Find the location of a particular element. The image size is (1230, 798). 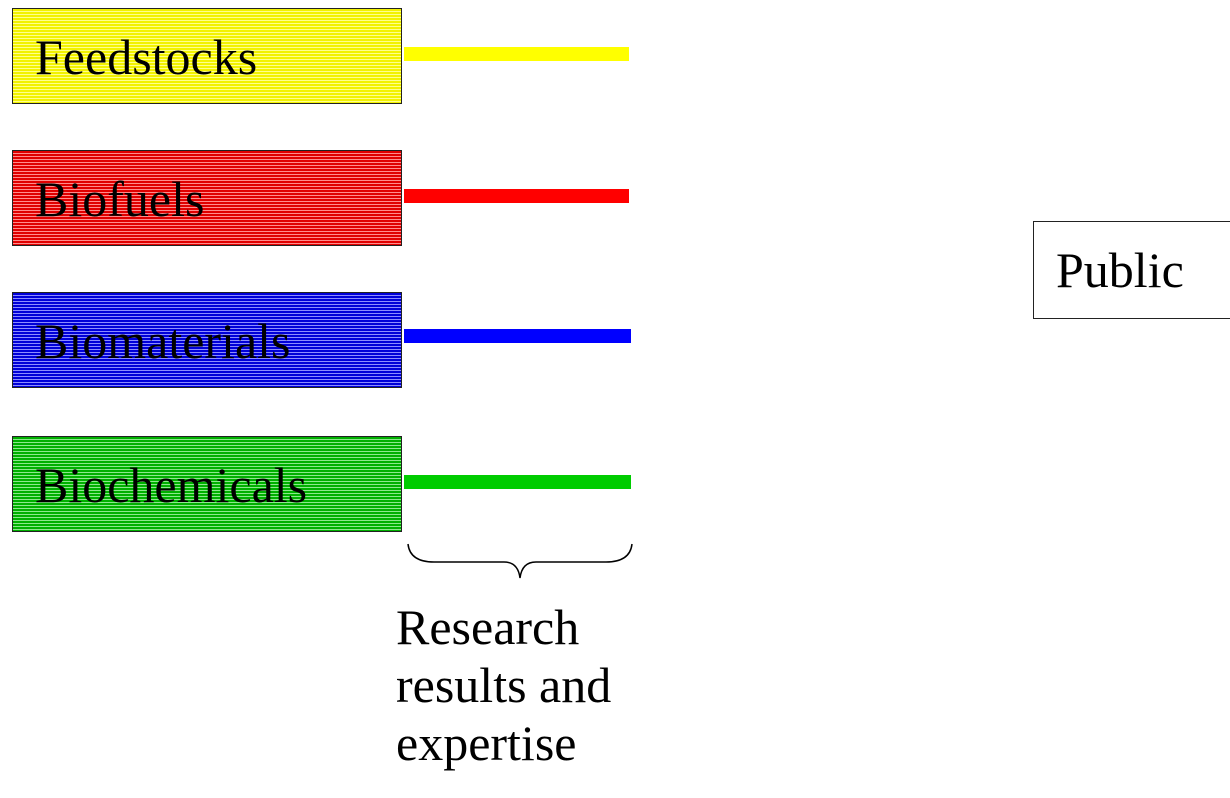

public-box: Public is located at coordinates (1131, 270).